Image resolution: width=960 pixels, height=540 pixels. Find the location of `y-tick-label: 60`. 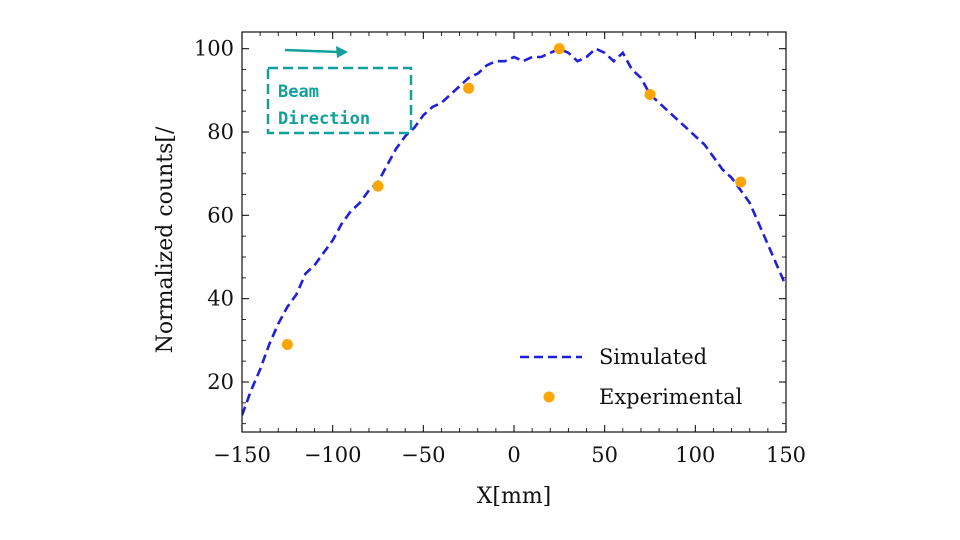

y-tick-label: 60 is located at coordinates (220, 215).